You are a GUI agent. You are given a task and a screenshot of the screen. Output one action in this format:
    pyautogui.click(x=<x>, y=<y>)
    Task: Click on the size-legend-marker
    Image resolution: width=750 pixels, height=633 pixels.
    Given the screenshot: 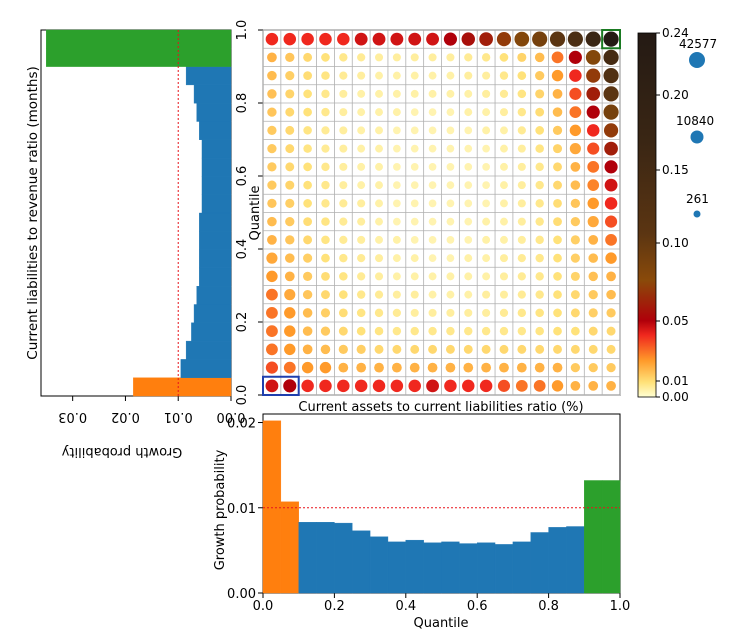 What is the action you would take?
    pyautogui.click(x=697, y=137)
    